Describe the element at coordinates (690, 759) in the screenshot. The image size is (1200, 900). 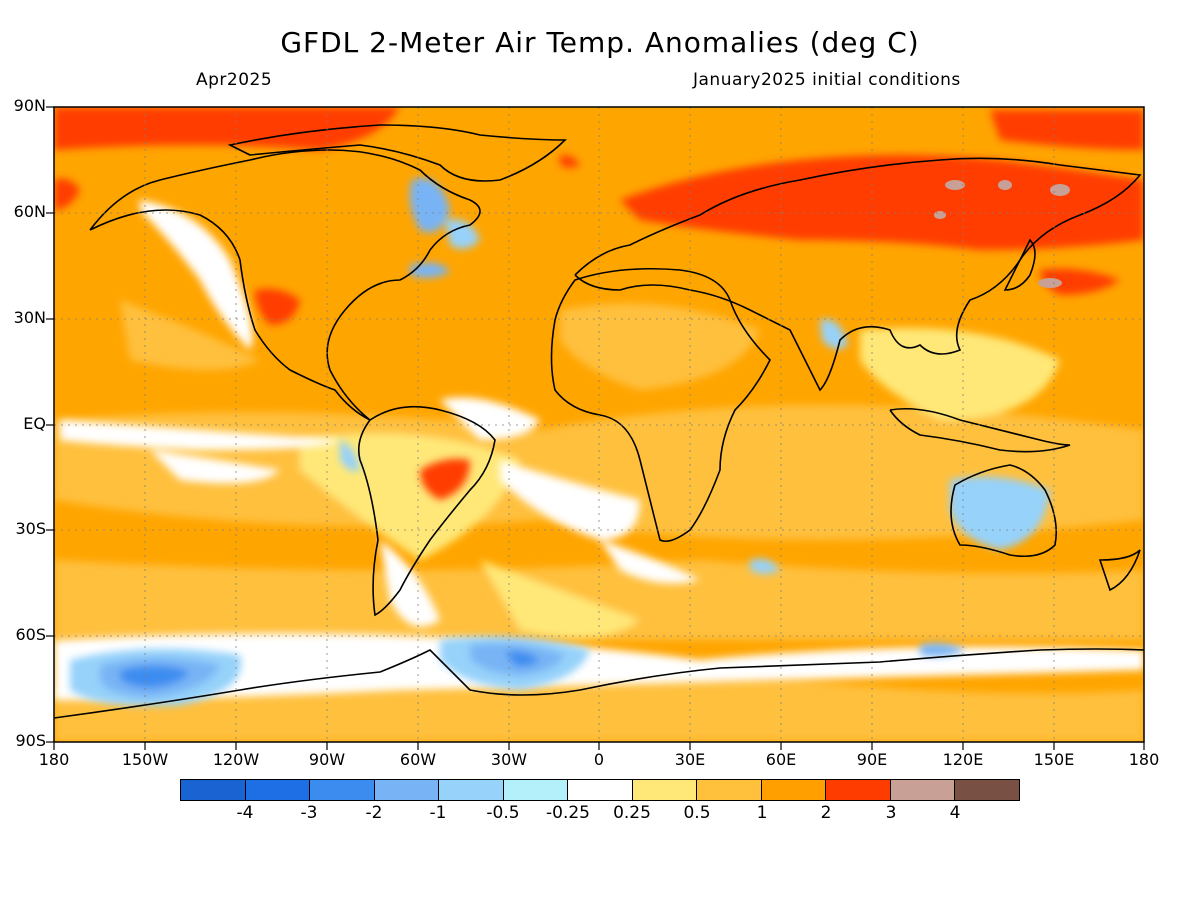
I see `lon-label-30e: 30E` at that location.